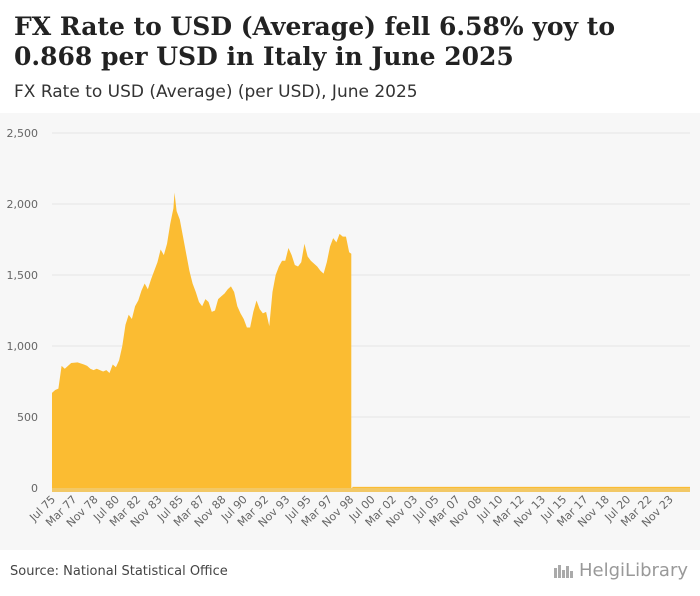 This screenshot has width=700, height=596. What do you see at coordinates (119, 571) in the screenshot?
I see `source-note: Source: National Statistical Office` at bounding box center [119, 571].